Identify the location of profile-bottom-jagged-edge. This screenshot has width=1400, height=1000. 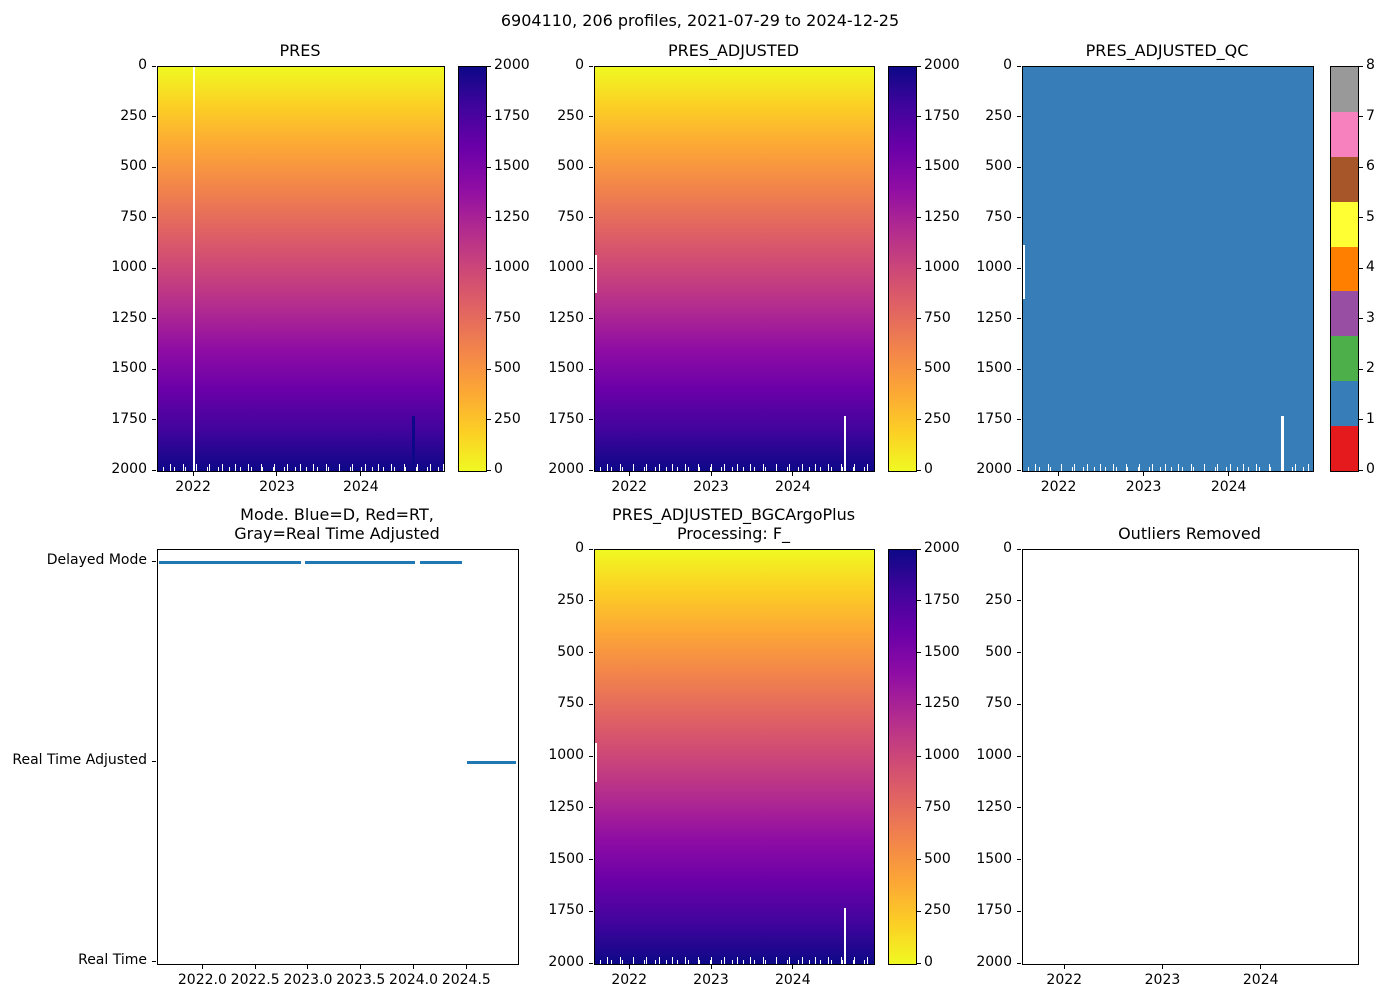
(1168, 467).